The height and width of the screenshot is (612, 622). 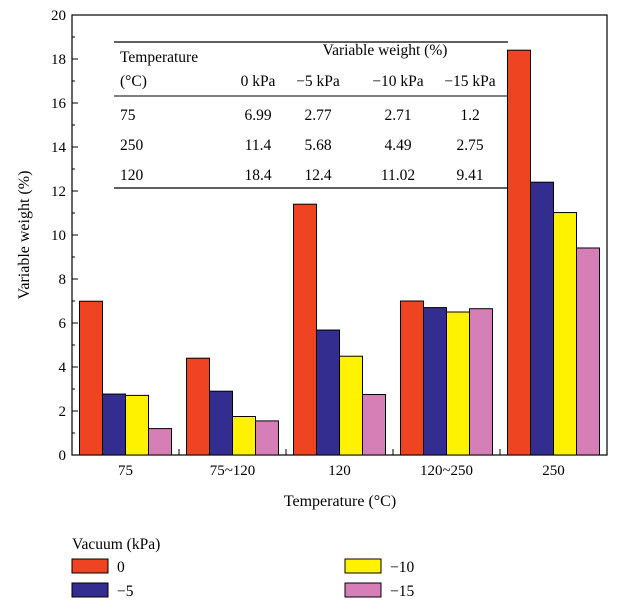 I want to click on y-tick-label: 4, so click(x=63, y=368).